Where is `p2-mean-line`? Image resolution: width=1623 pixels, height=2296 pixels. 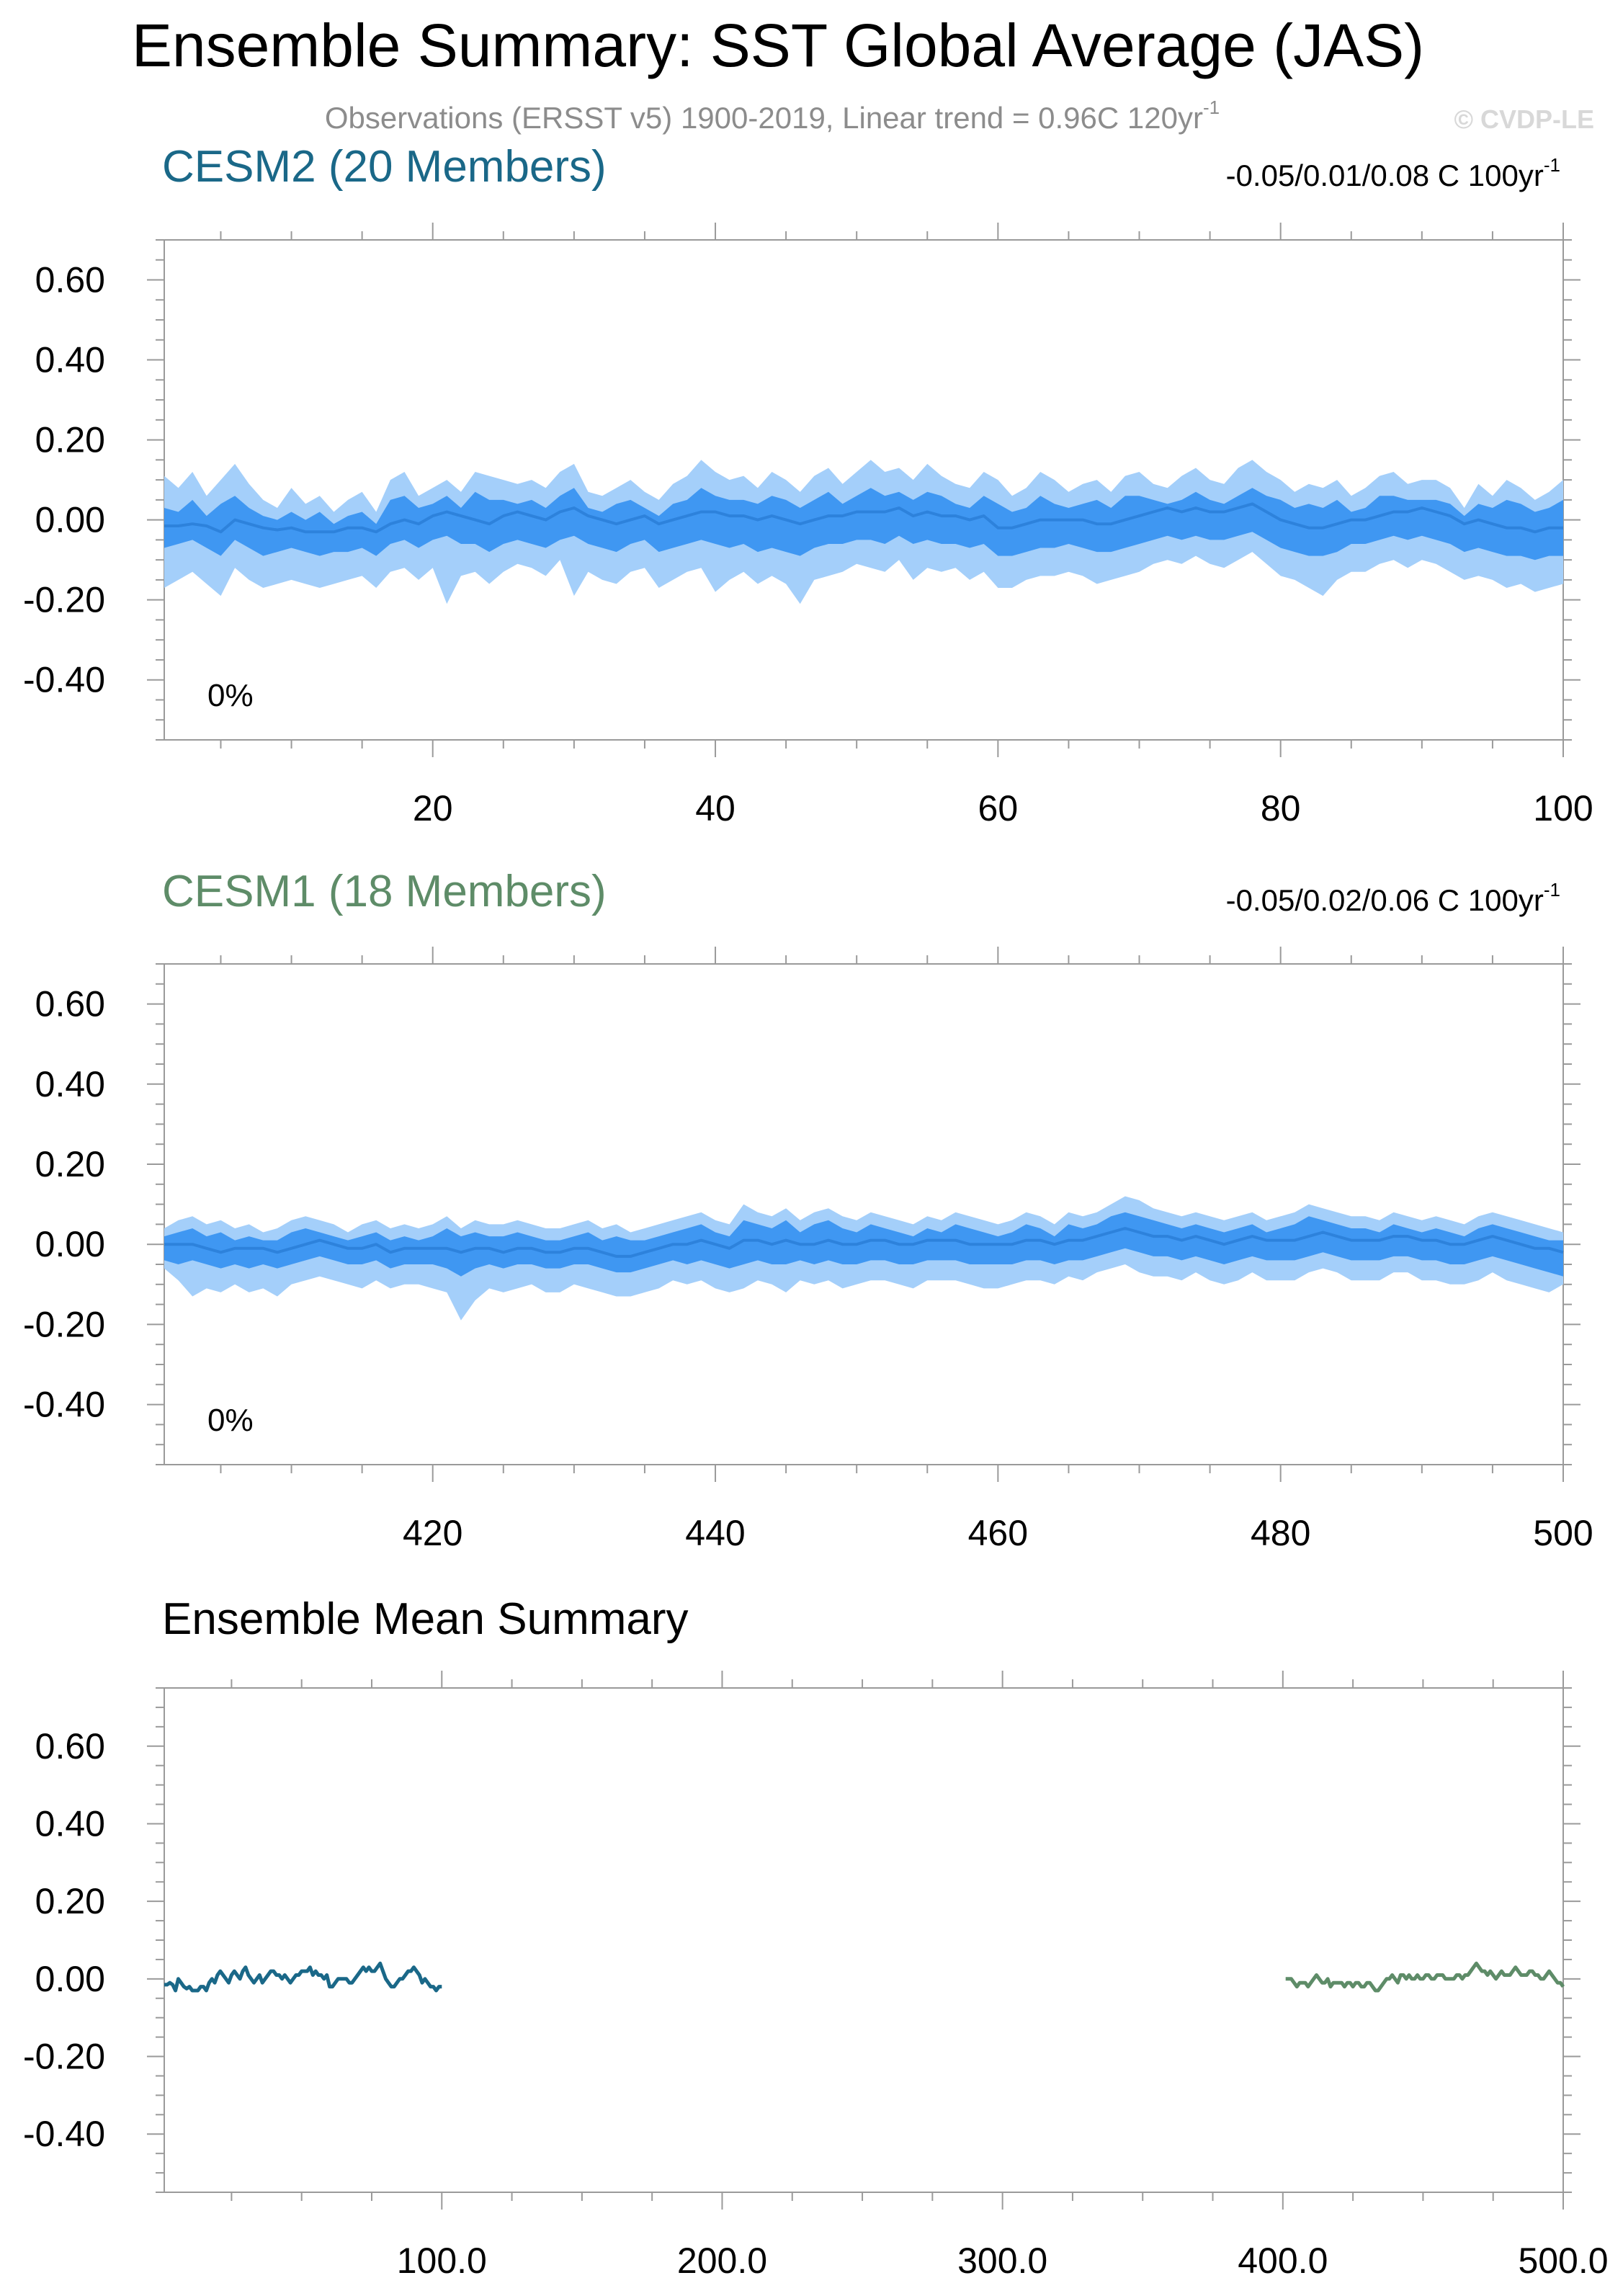
p2-mean-line is located at coordinates (864, 1242).